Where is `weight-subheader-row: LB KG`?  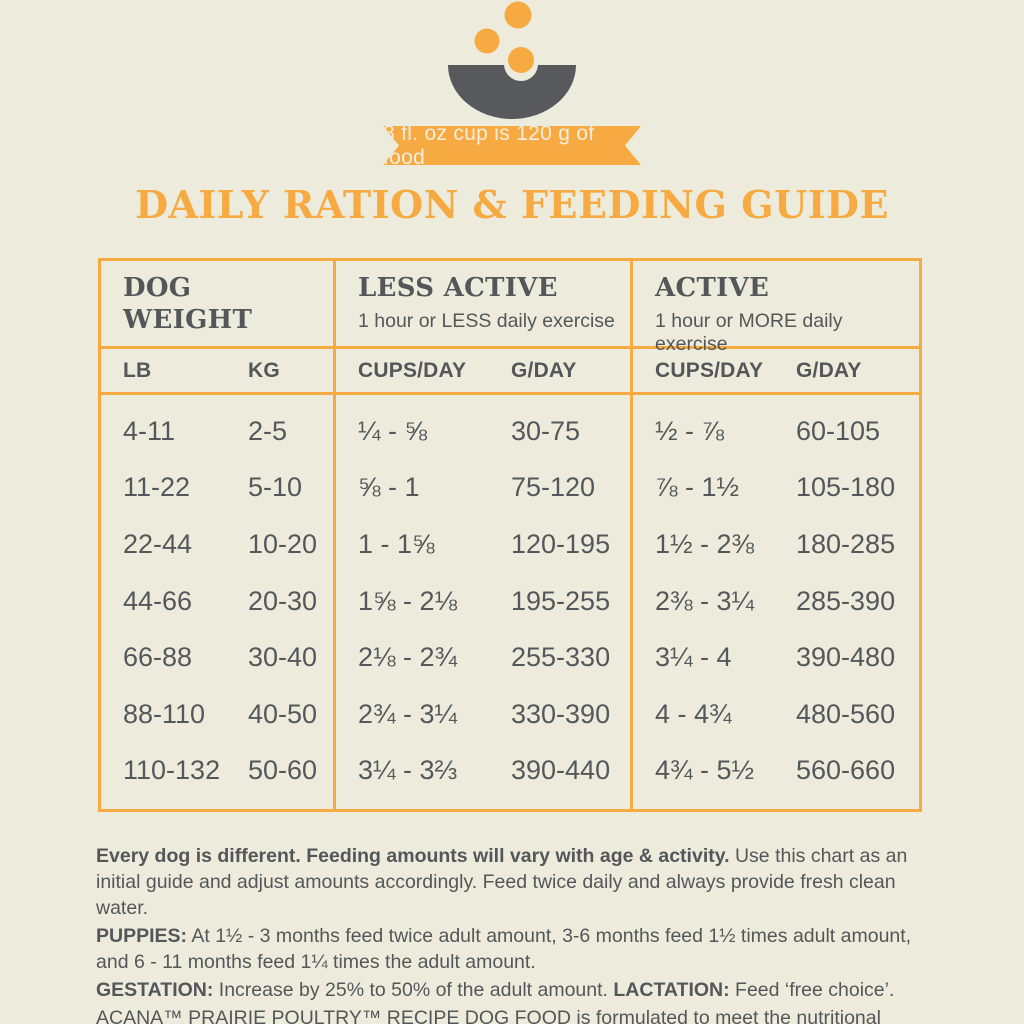
weight-subheader-row: LB KG is located at coordinates (217, 372).